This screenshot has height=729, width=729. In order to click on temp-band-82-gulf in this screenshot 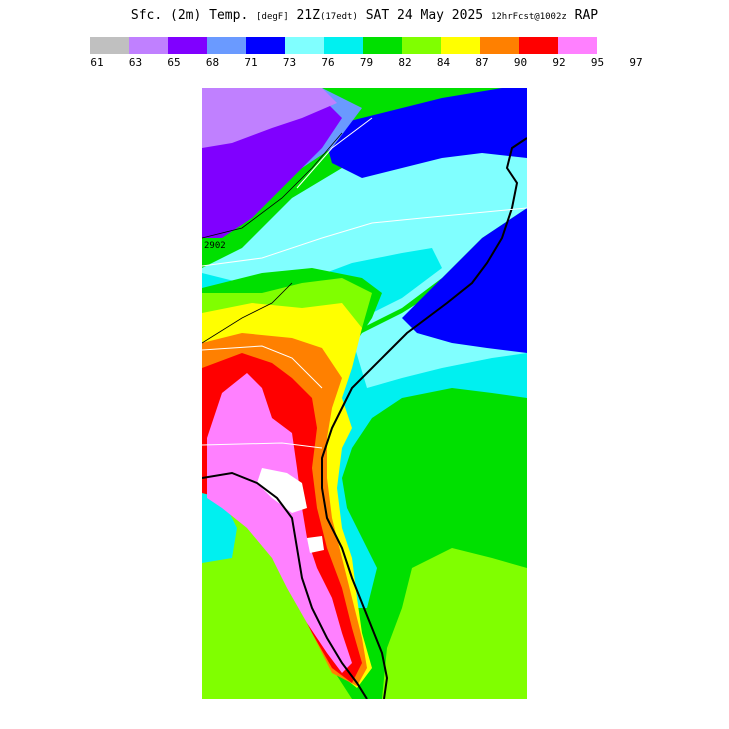, I will do `click(277, 588)`.